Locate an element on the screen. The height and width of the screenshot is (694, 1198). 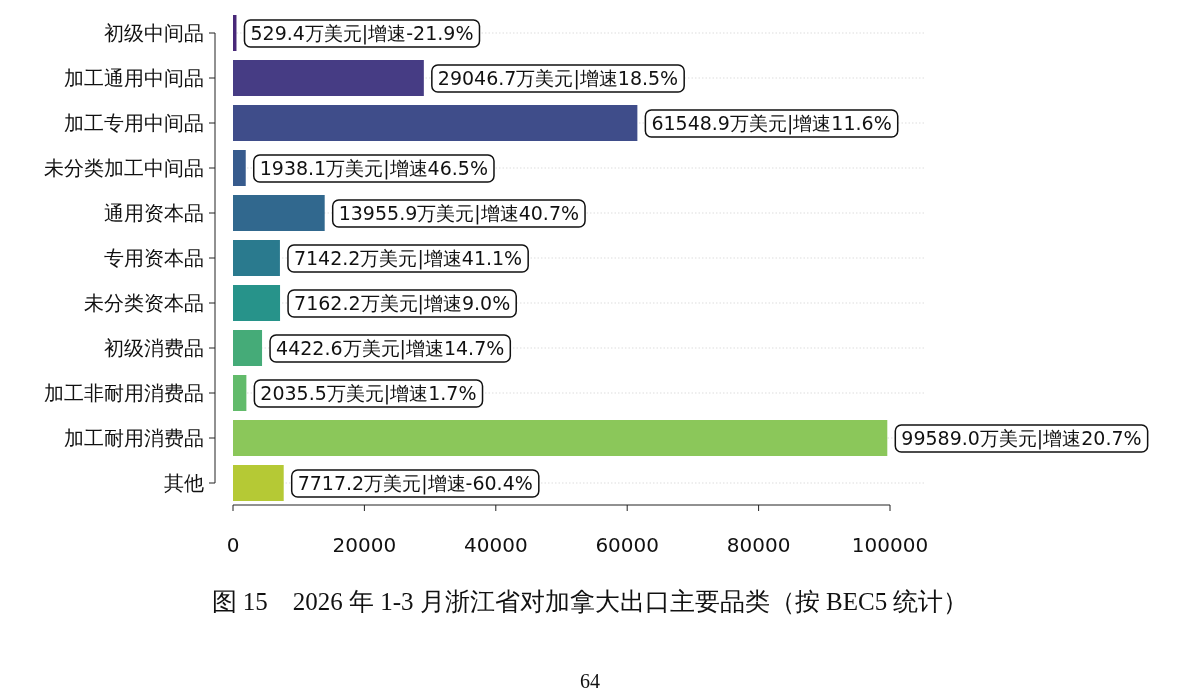
x-tick-label: 0 is located at coordinates (233, 545).